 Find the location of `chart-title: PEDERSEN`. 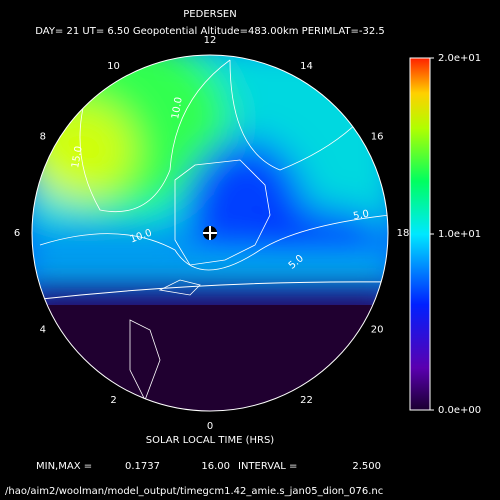

chart-title: PEDERSEN is located at coordinates (209, 14).